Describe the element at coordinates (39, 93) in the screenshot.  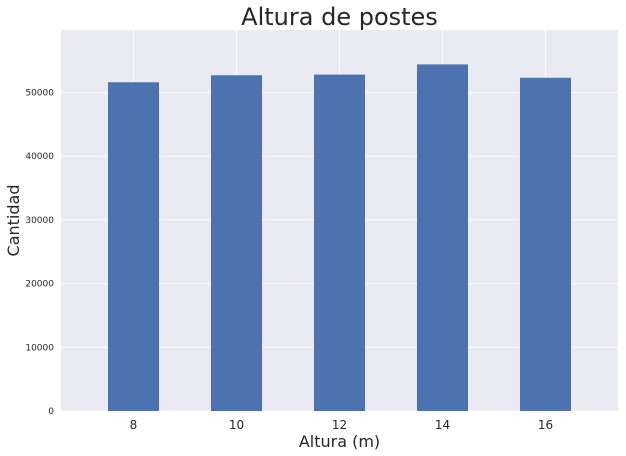
I see `y-tick-label: 50000` at that location.